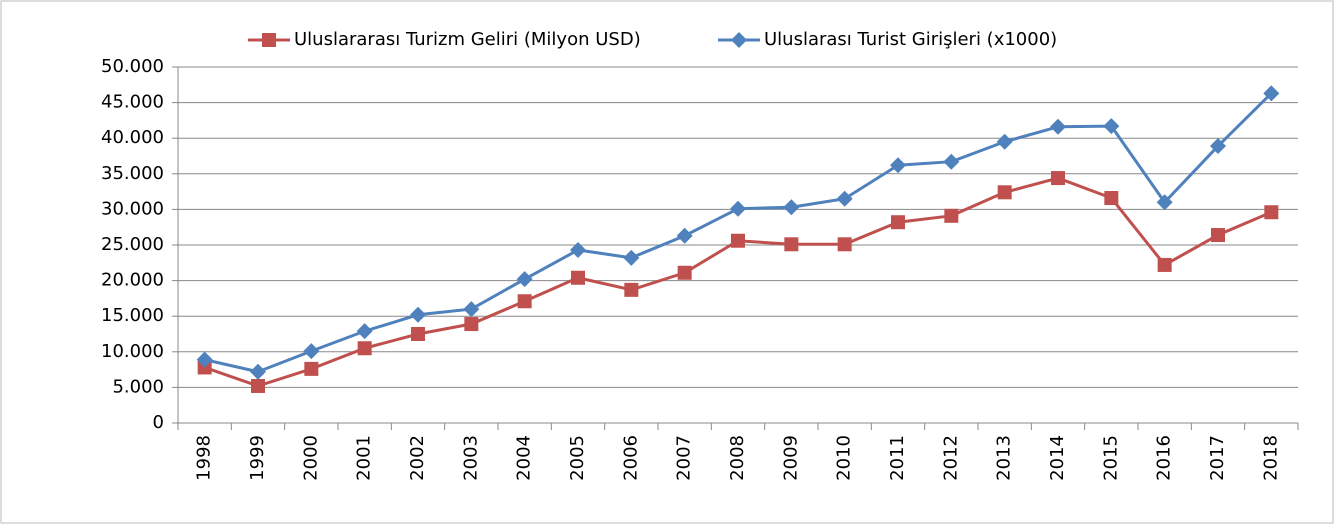 This screenshot has height=525, width=1335. I want to click on x-tick-label: 2010, so click(844, 458).